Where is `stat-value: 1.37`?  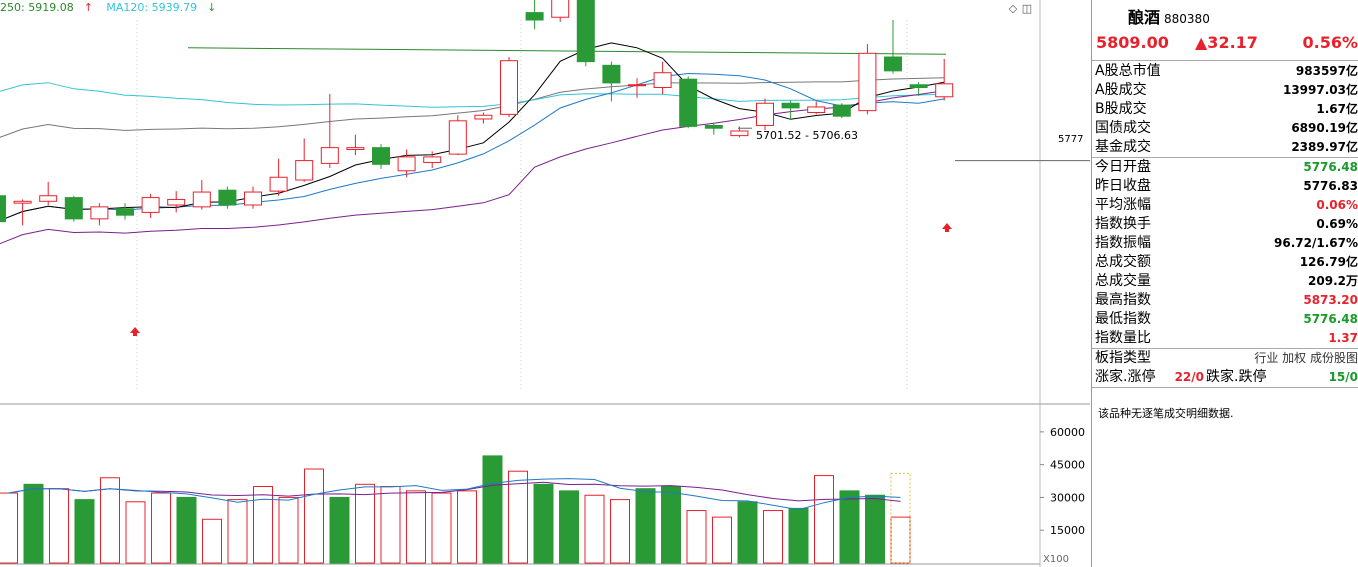
stat-value: 1.37 is located at coordinates (1343, 338).